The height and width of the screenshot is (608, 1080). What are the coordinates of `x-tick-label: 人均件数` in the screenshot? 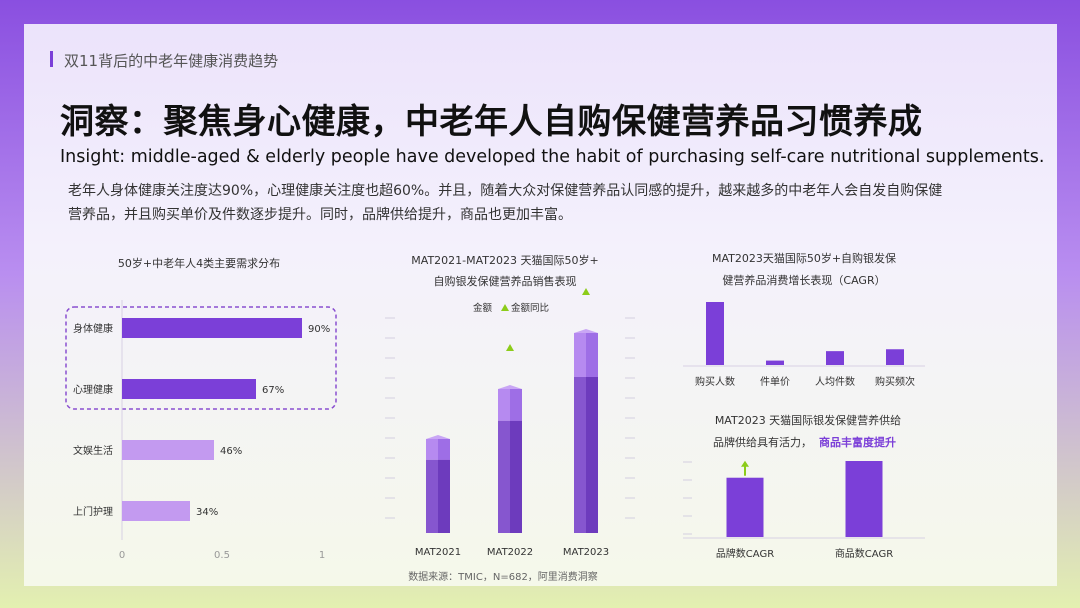 It's located at (835, 381).